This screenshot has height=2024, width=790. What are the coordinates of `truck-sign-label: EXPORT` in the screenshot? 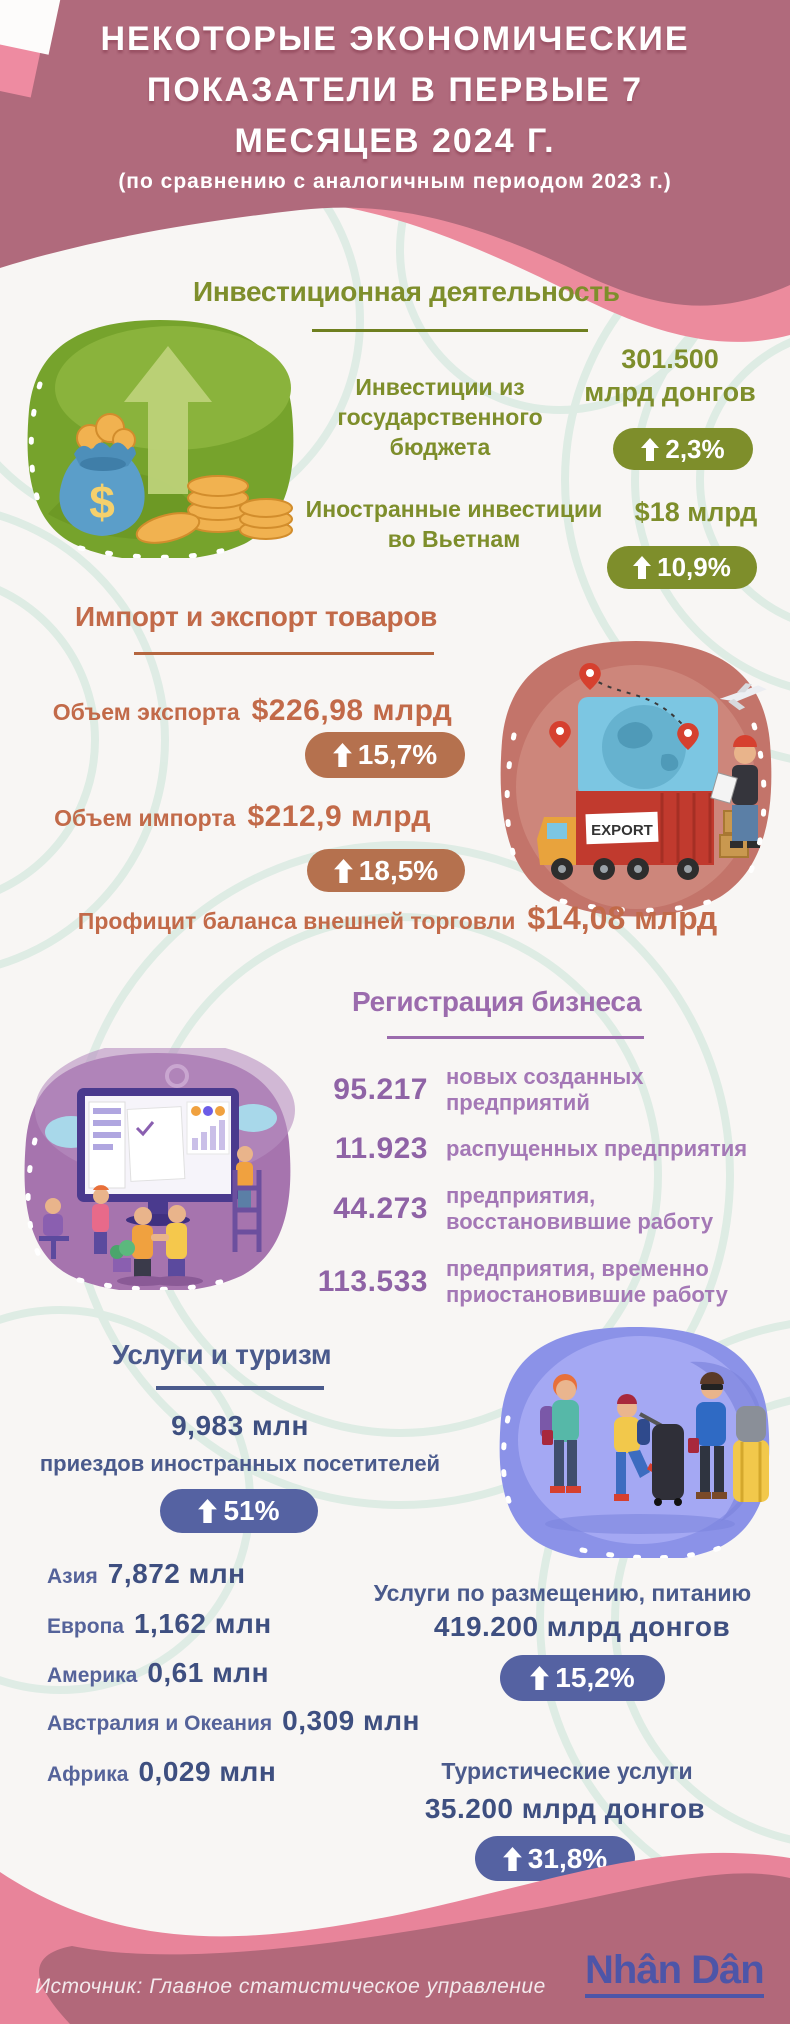 It's located at (622, 830).